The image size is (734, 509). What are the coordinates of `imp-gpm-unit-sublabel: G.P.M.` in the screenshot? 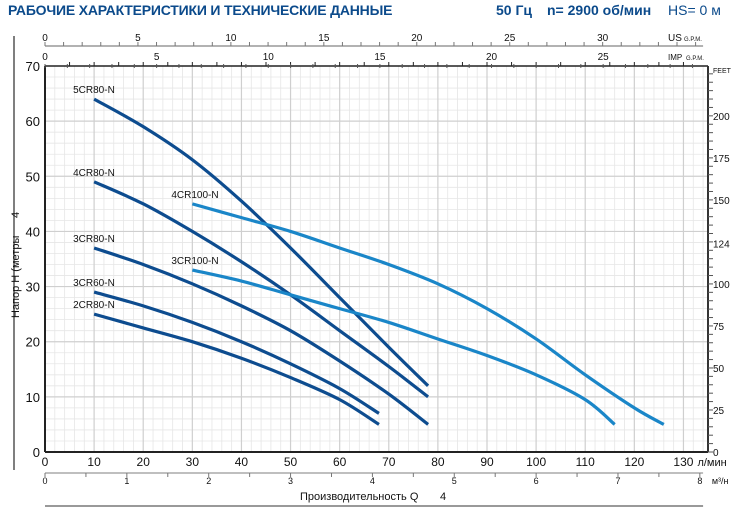 It's located at (695, 59).